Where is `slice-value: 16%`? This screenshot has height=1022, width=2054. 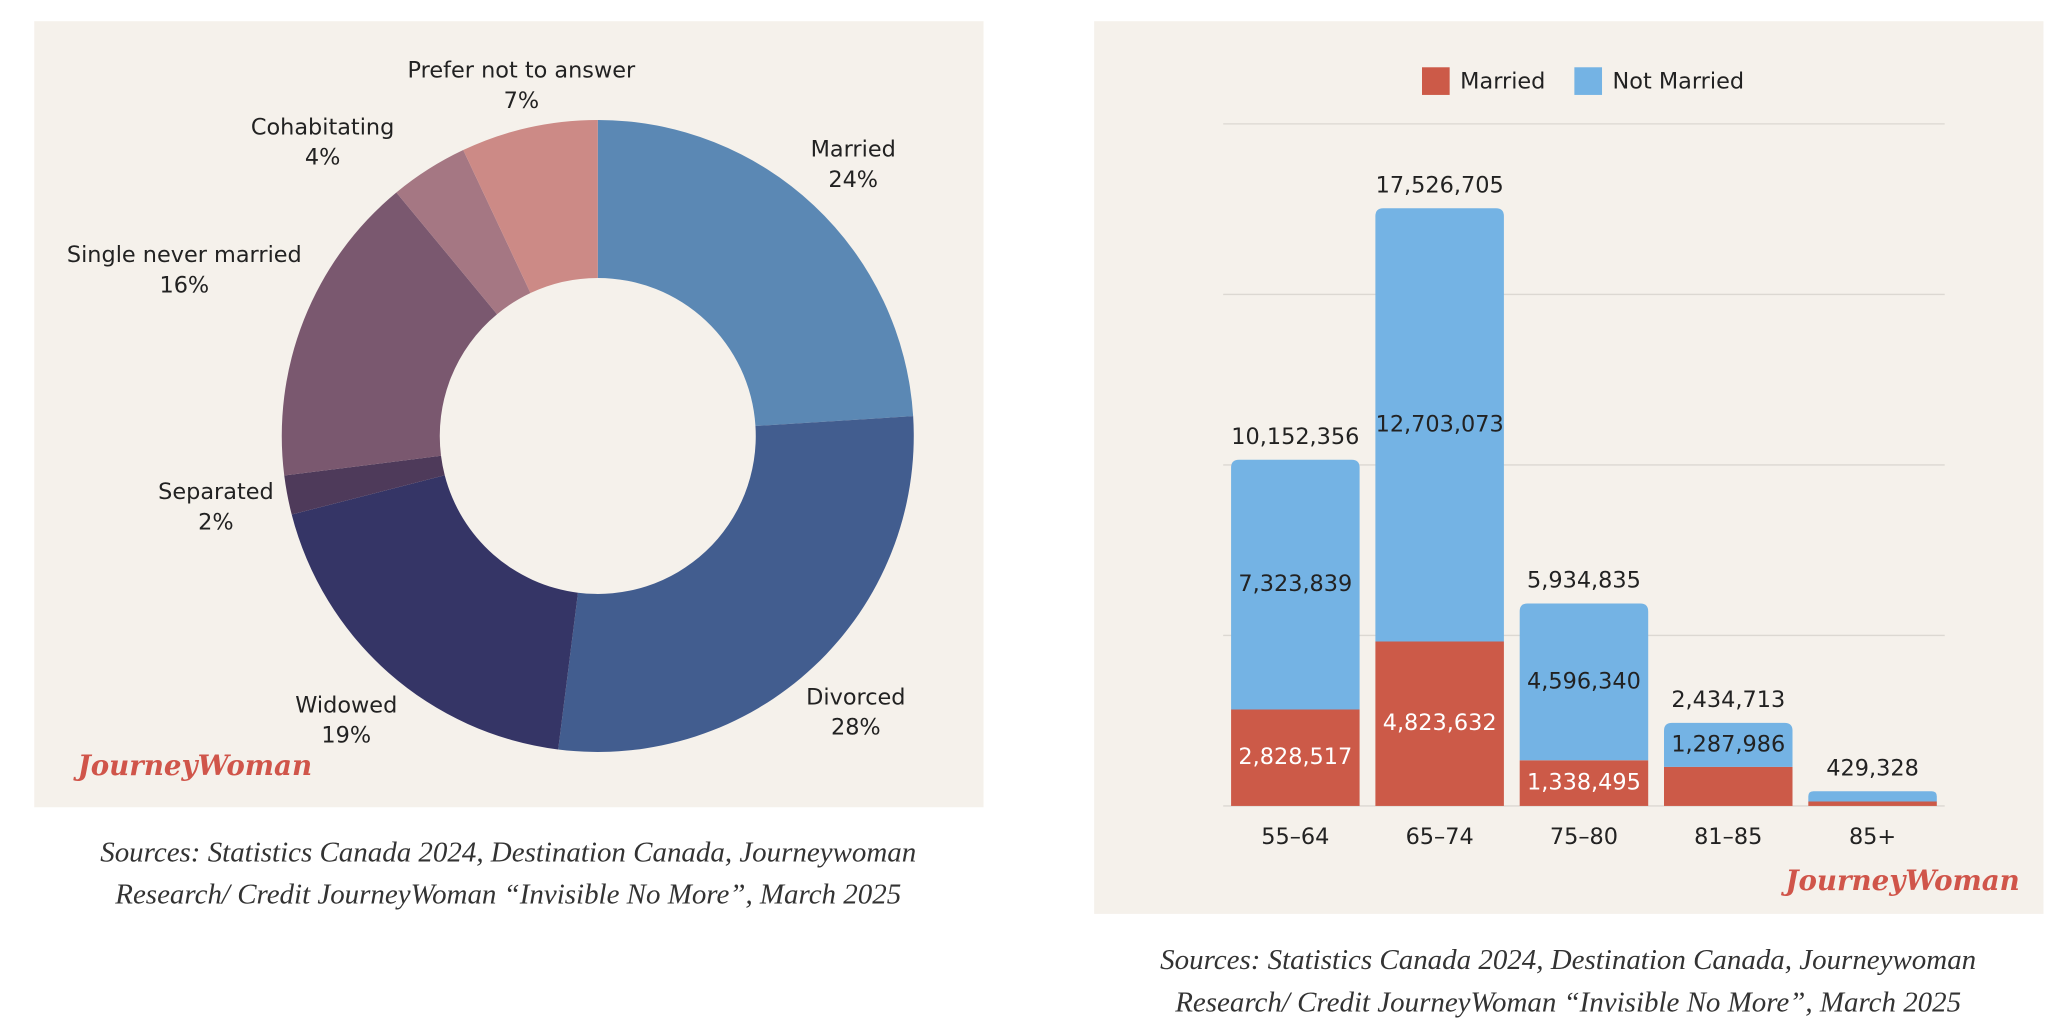
slice-value: 16% is located at coordinates (184, 285).